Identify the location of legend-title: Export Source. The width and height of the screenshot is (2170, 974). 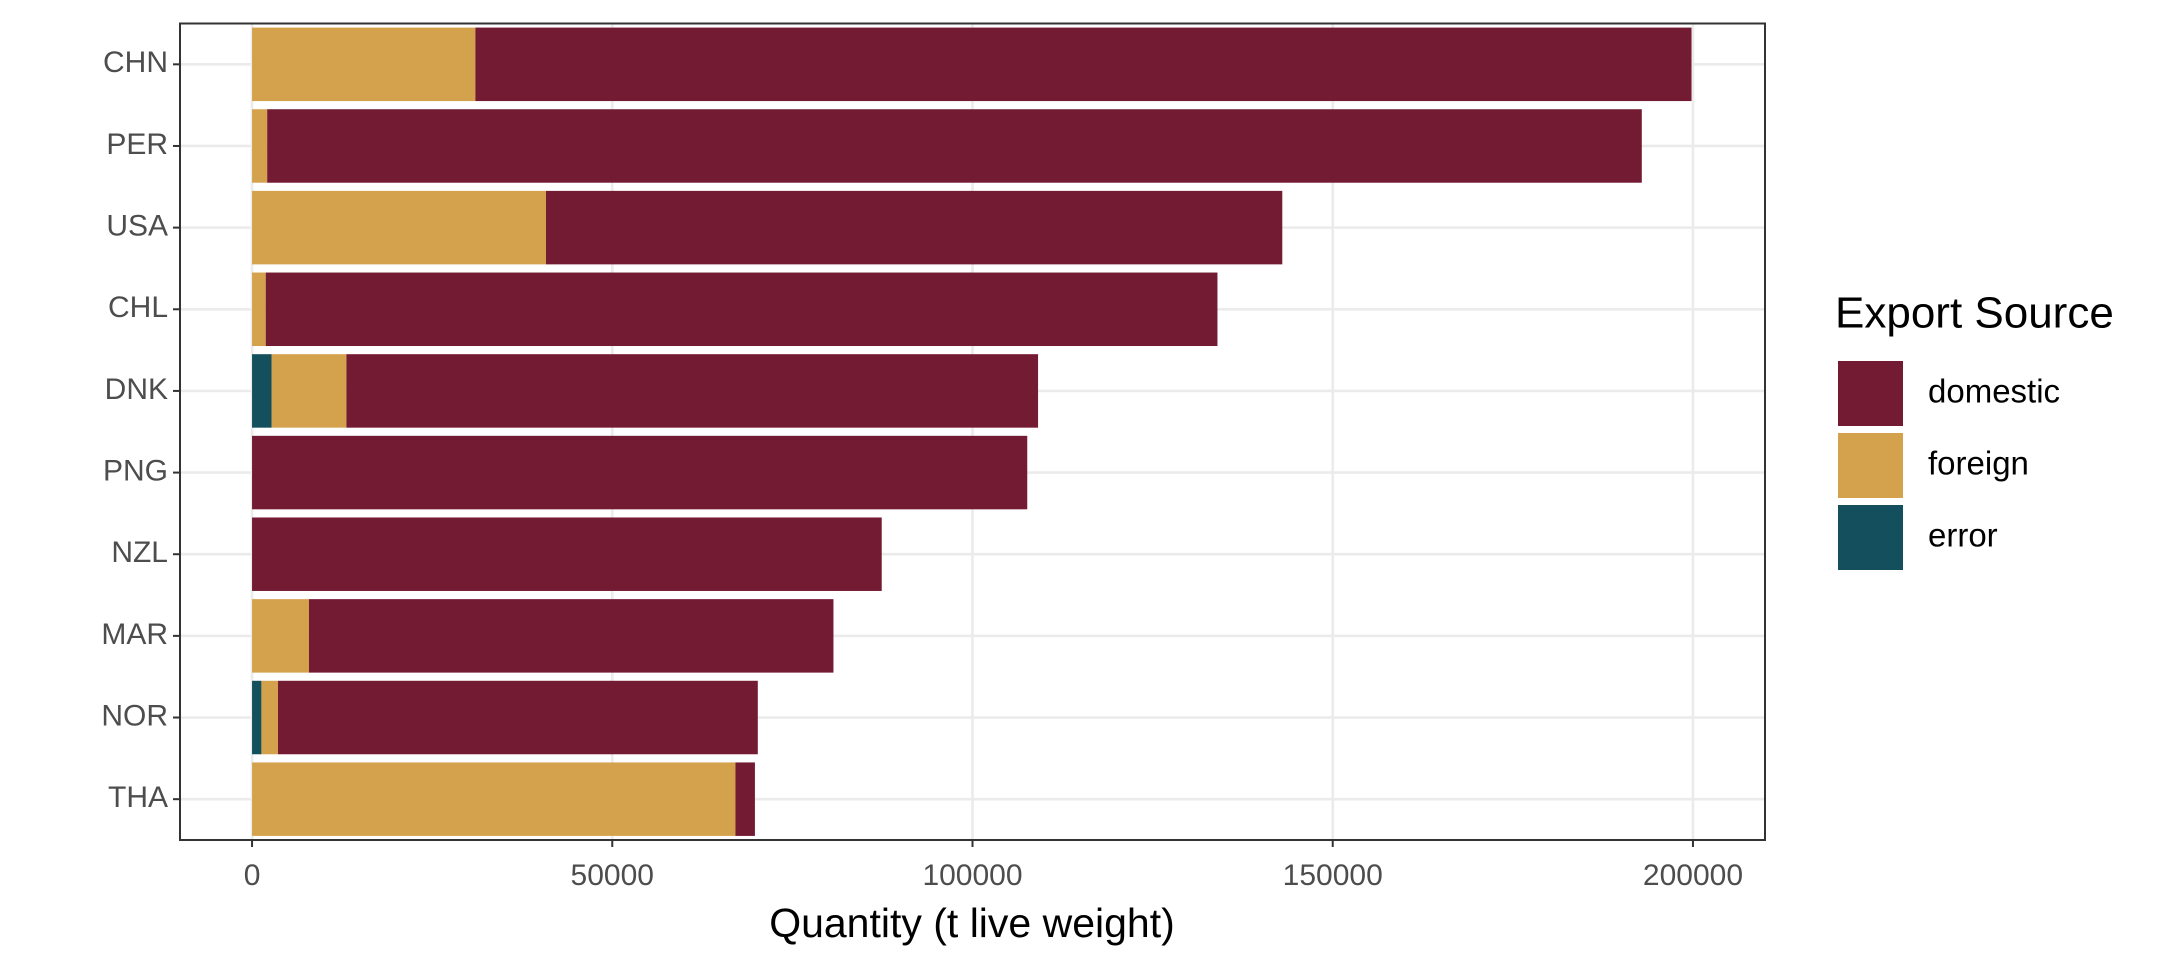
(1974, 313).